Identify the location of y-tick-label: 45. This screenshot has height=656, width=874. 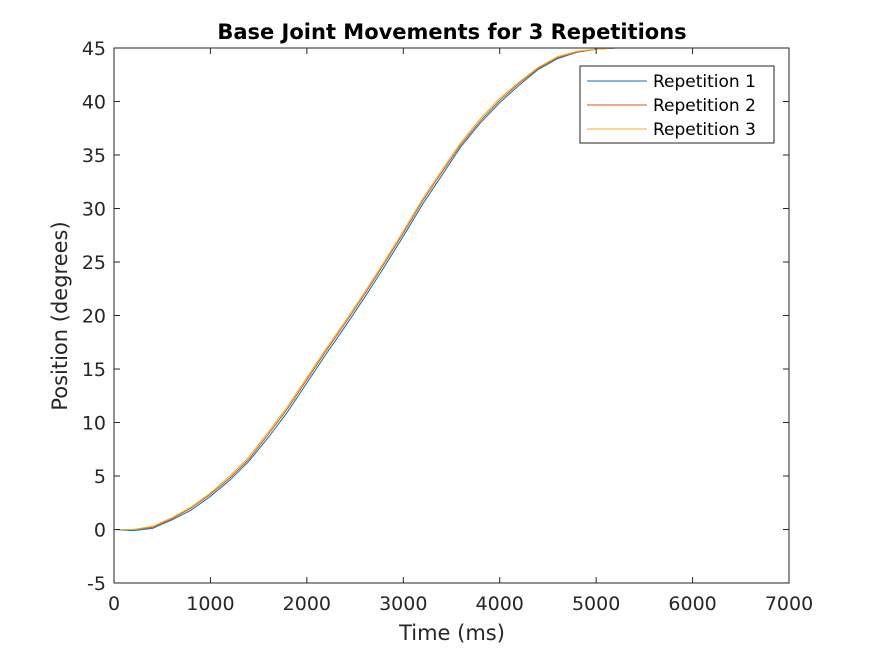
(94, 49).